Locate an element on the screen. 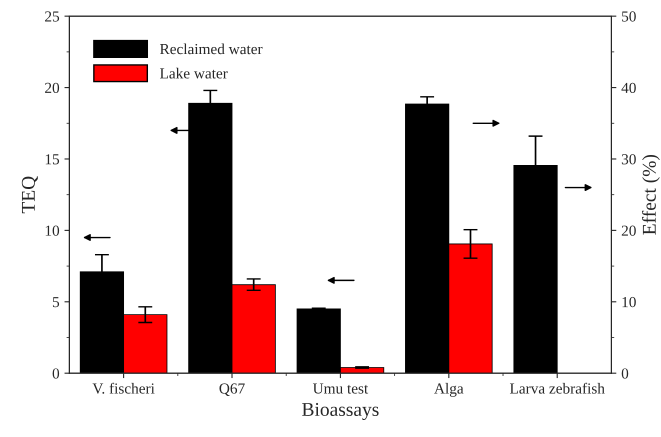 Image resolution: width=661 pixels, height=437 pixels. x-tick-label: Umu test is located at coordinates (340, 389).